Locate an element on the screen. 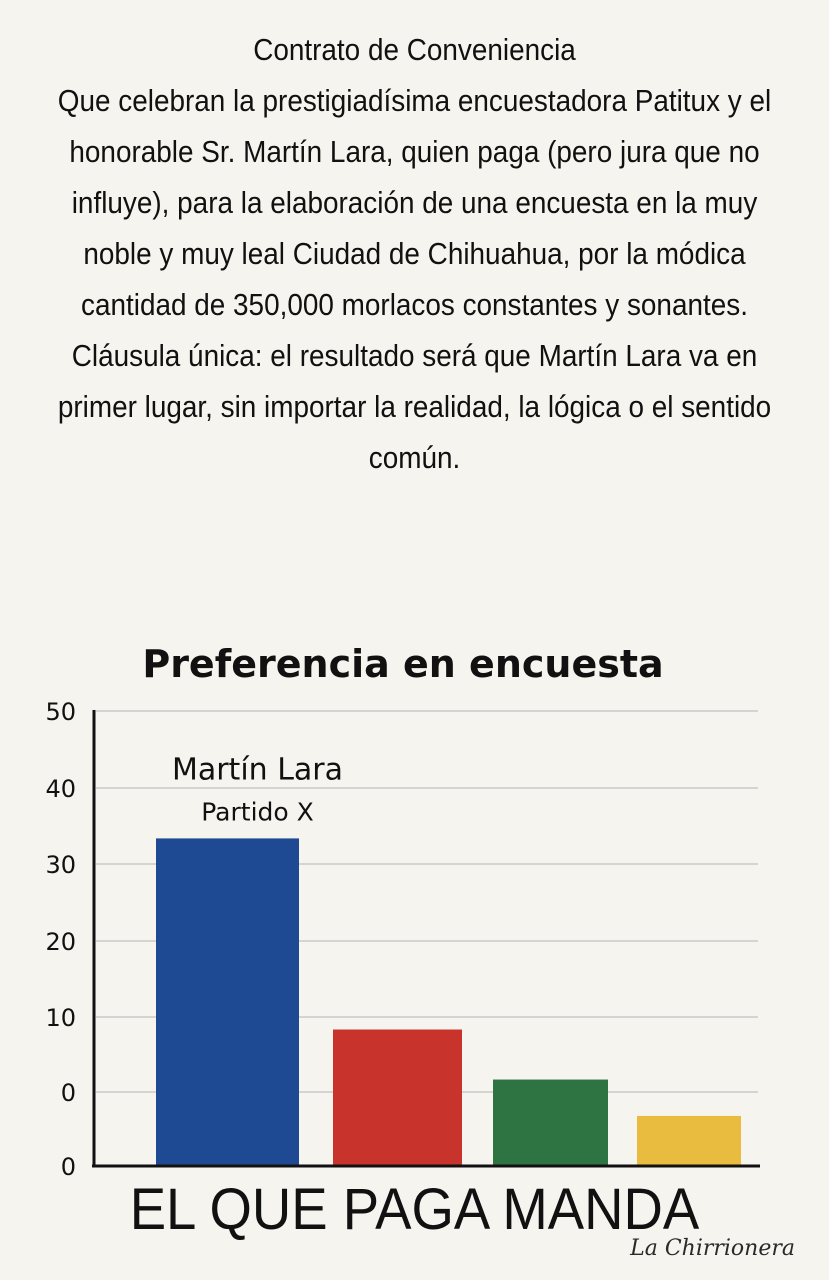  bar-annotation-name: Martín Lara is located at coordinates (257, 769).